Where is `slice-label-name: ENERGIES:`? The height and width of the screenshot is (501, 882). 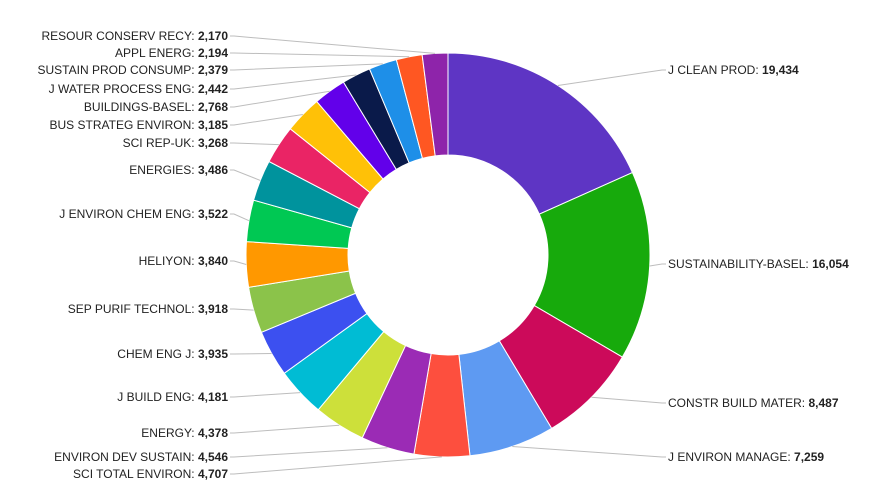
slice-label-name: ENERGIES: is located at coordinates (163, 170).